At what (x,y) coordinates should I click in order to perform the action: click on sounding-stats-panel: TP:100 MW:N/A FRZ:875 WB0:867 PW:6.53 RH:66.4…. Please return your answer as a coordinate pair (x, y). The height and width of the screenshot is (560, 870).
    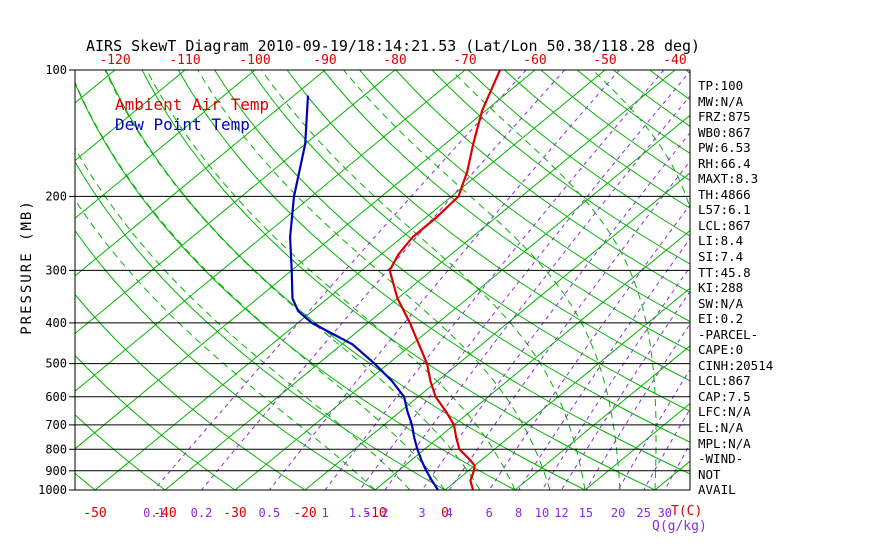
    Looking at the image, I should click on (735, 288).